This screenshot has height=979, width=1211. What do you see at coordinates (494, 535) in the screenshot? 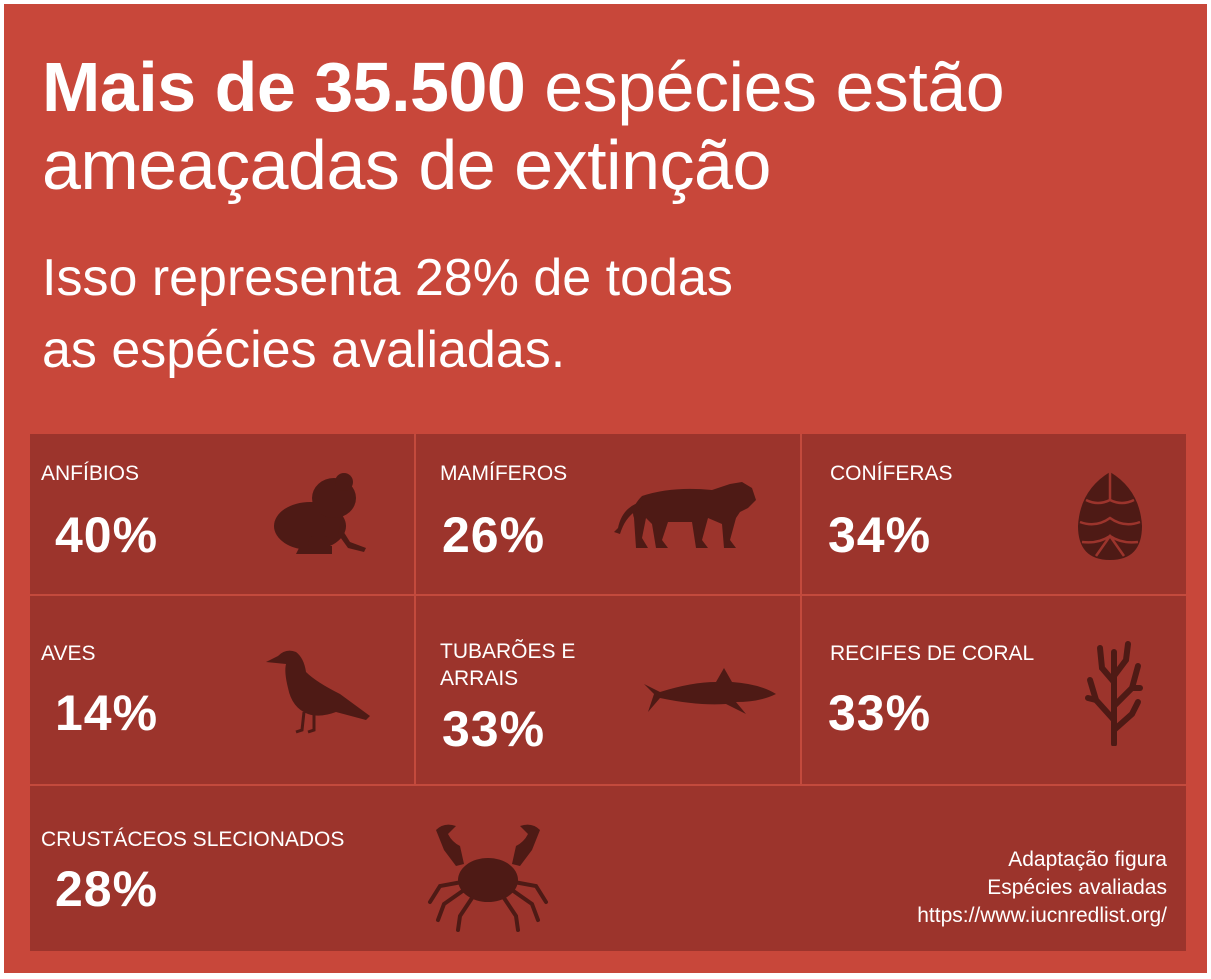
I see `category-percentage: 26%` at bounding box center [494, 535].